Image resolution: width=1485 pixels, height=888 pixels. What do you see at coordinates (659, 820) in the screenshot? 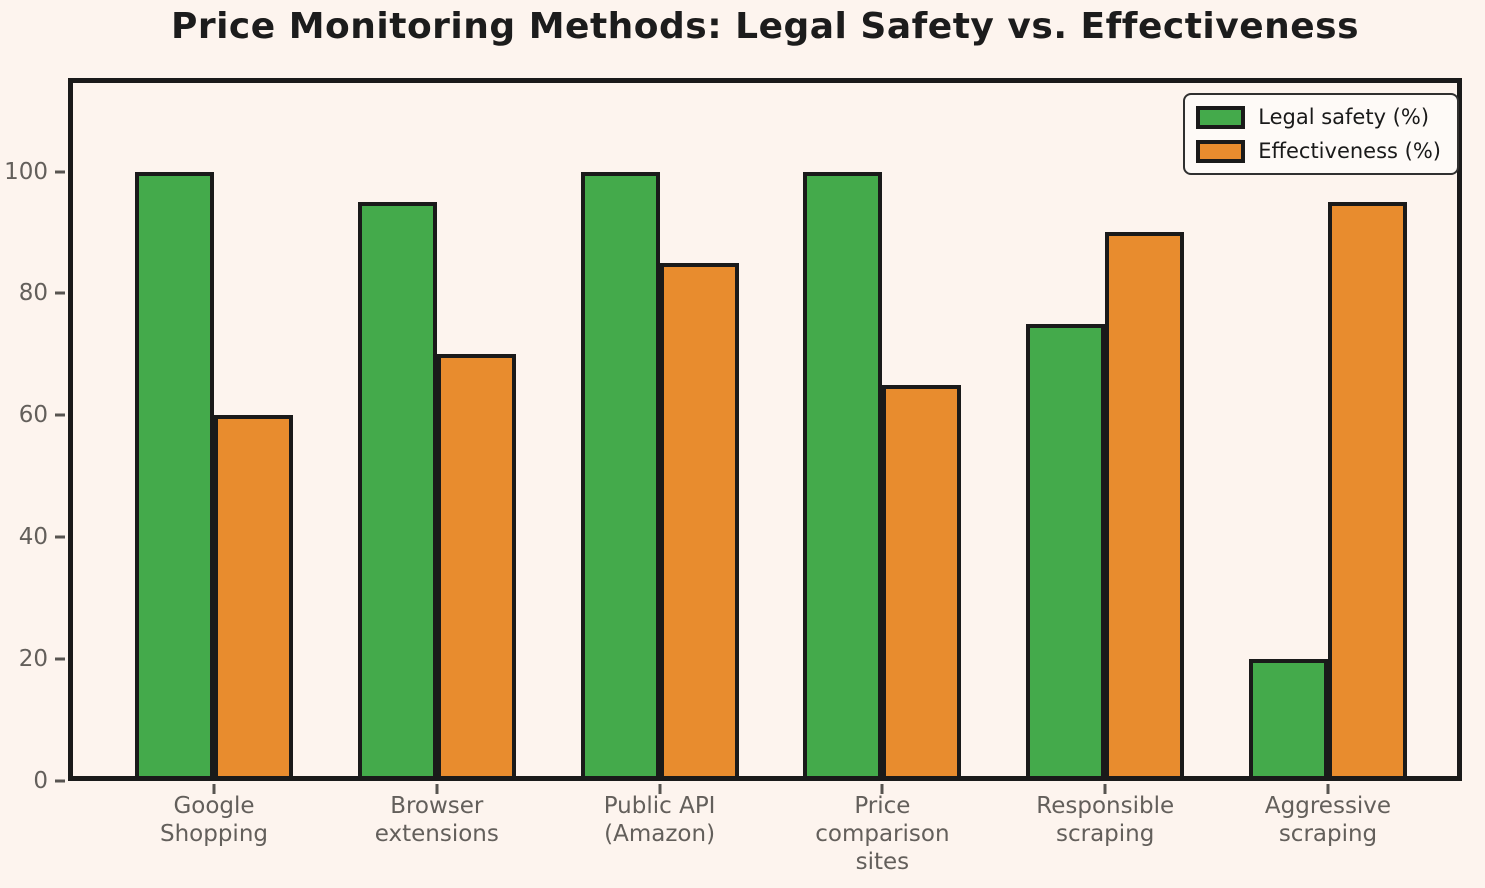
I see `x-tick-label: Public API (Amazon)` at bounding box center [659, 820].